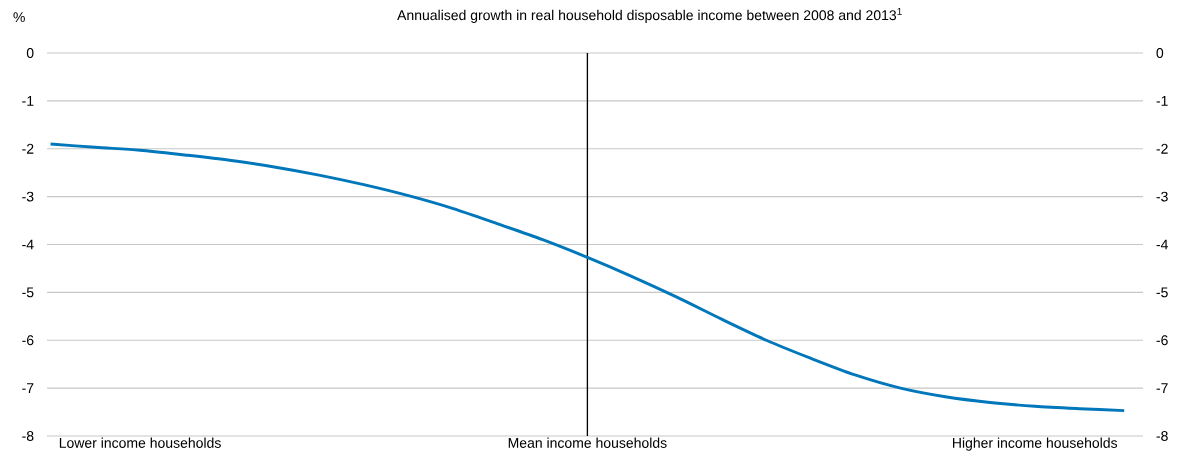 The image size is (1179, 459). Describe the element at coordinates (28, 388) in the screenshot. I see `y-tick-label: -7` at that location.